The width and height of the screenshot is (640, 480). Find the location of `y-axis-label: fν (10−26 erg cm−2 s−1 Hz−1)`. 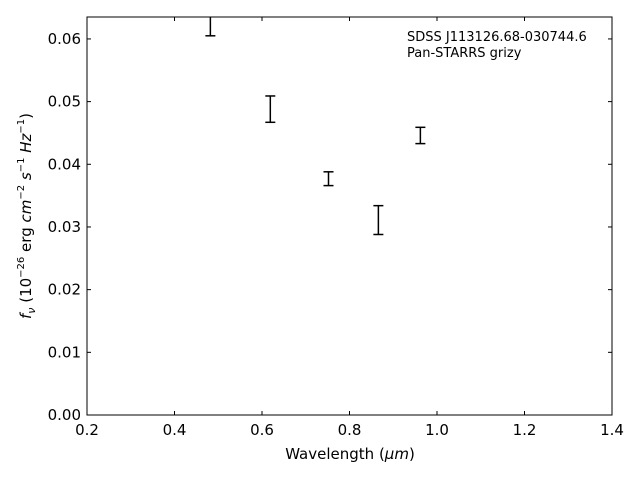

y-axis-label: fν (10−26 erg cm−2 s−1 Hz−1) is located at coordinates (27, 216).